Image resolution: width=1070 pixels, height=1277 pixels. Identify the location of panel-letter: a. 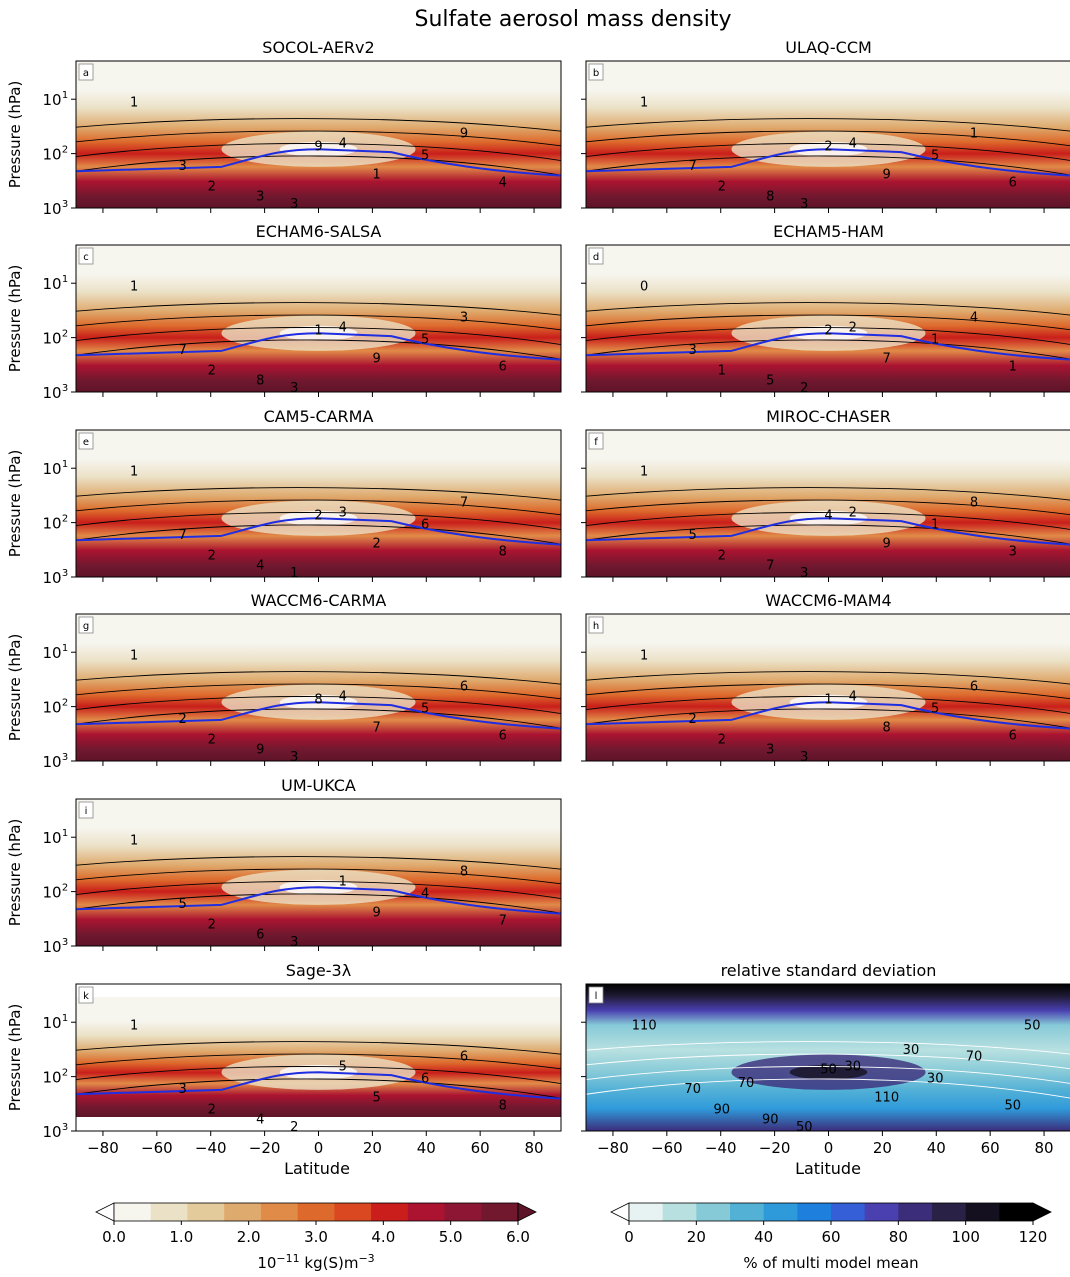
(86, 73).